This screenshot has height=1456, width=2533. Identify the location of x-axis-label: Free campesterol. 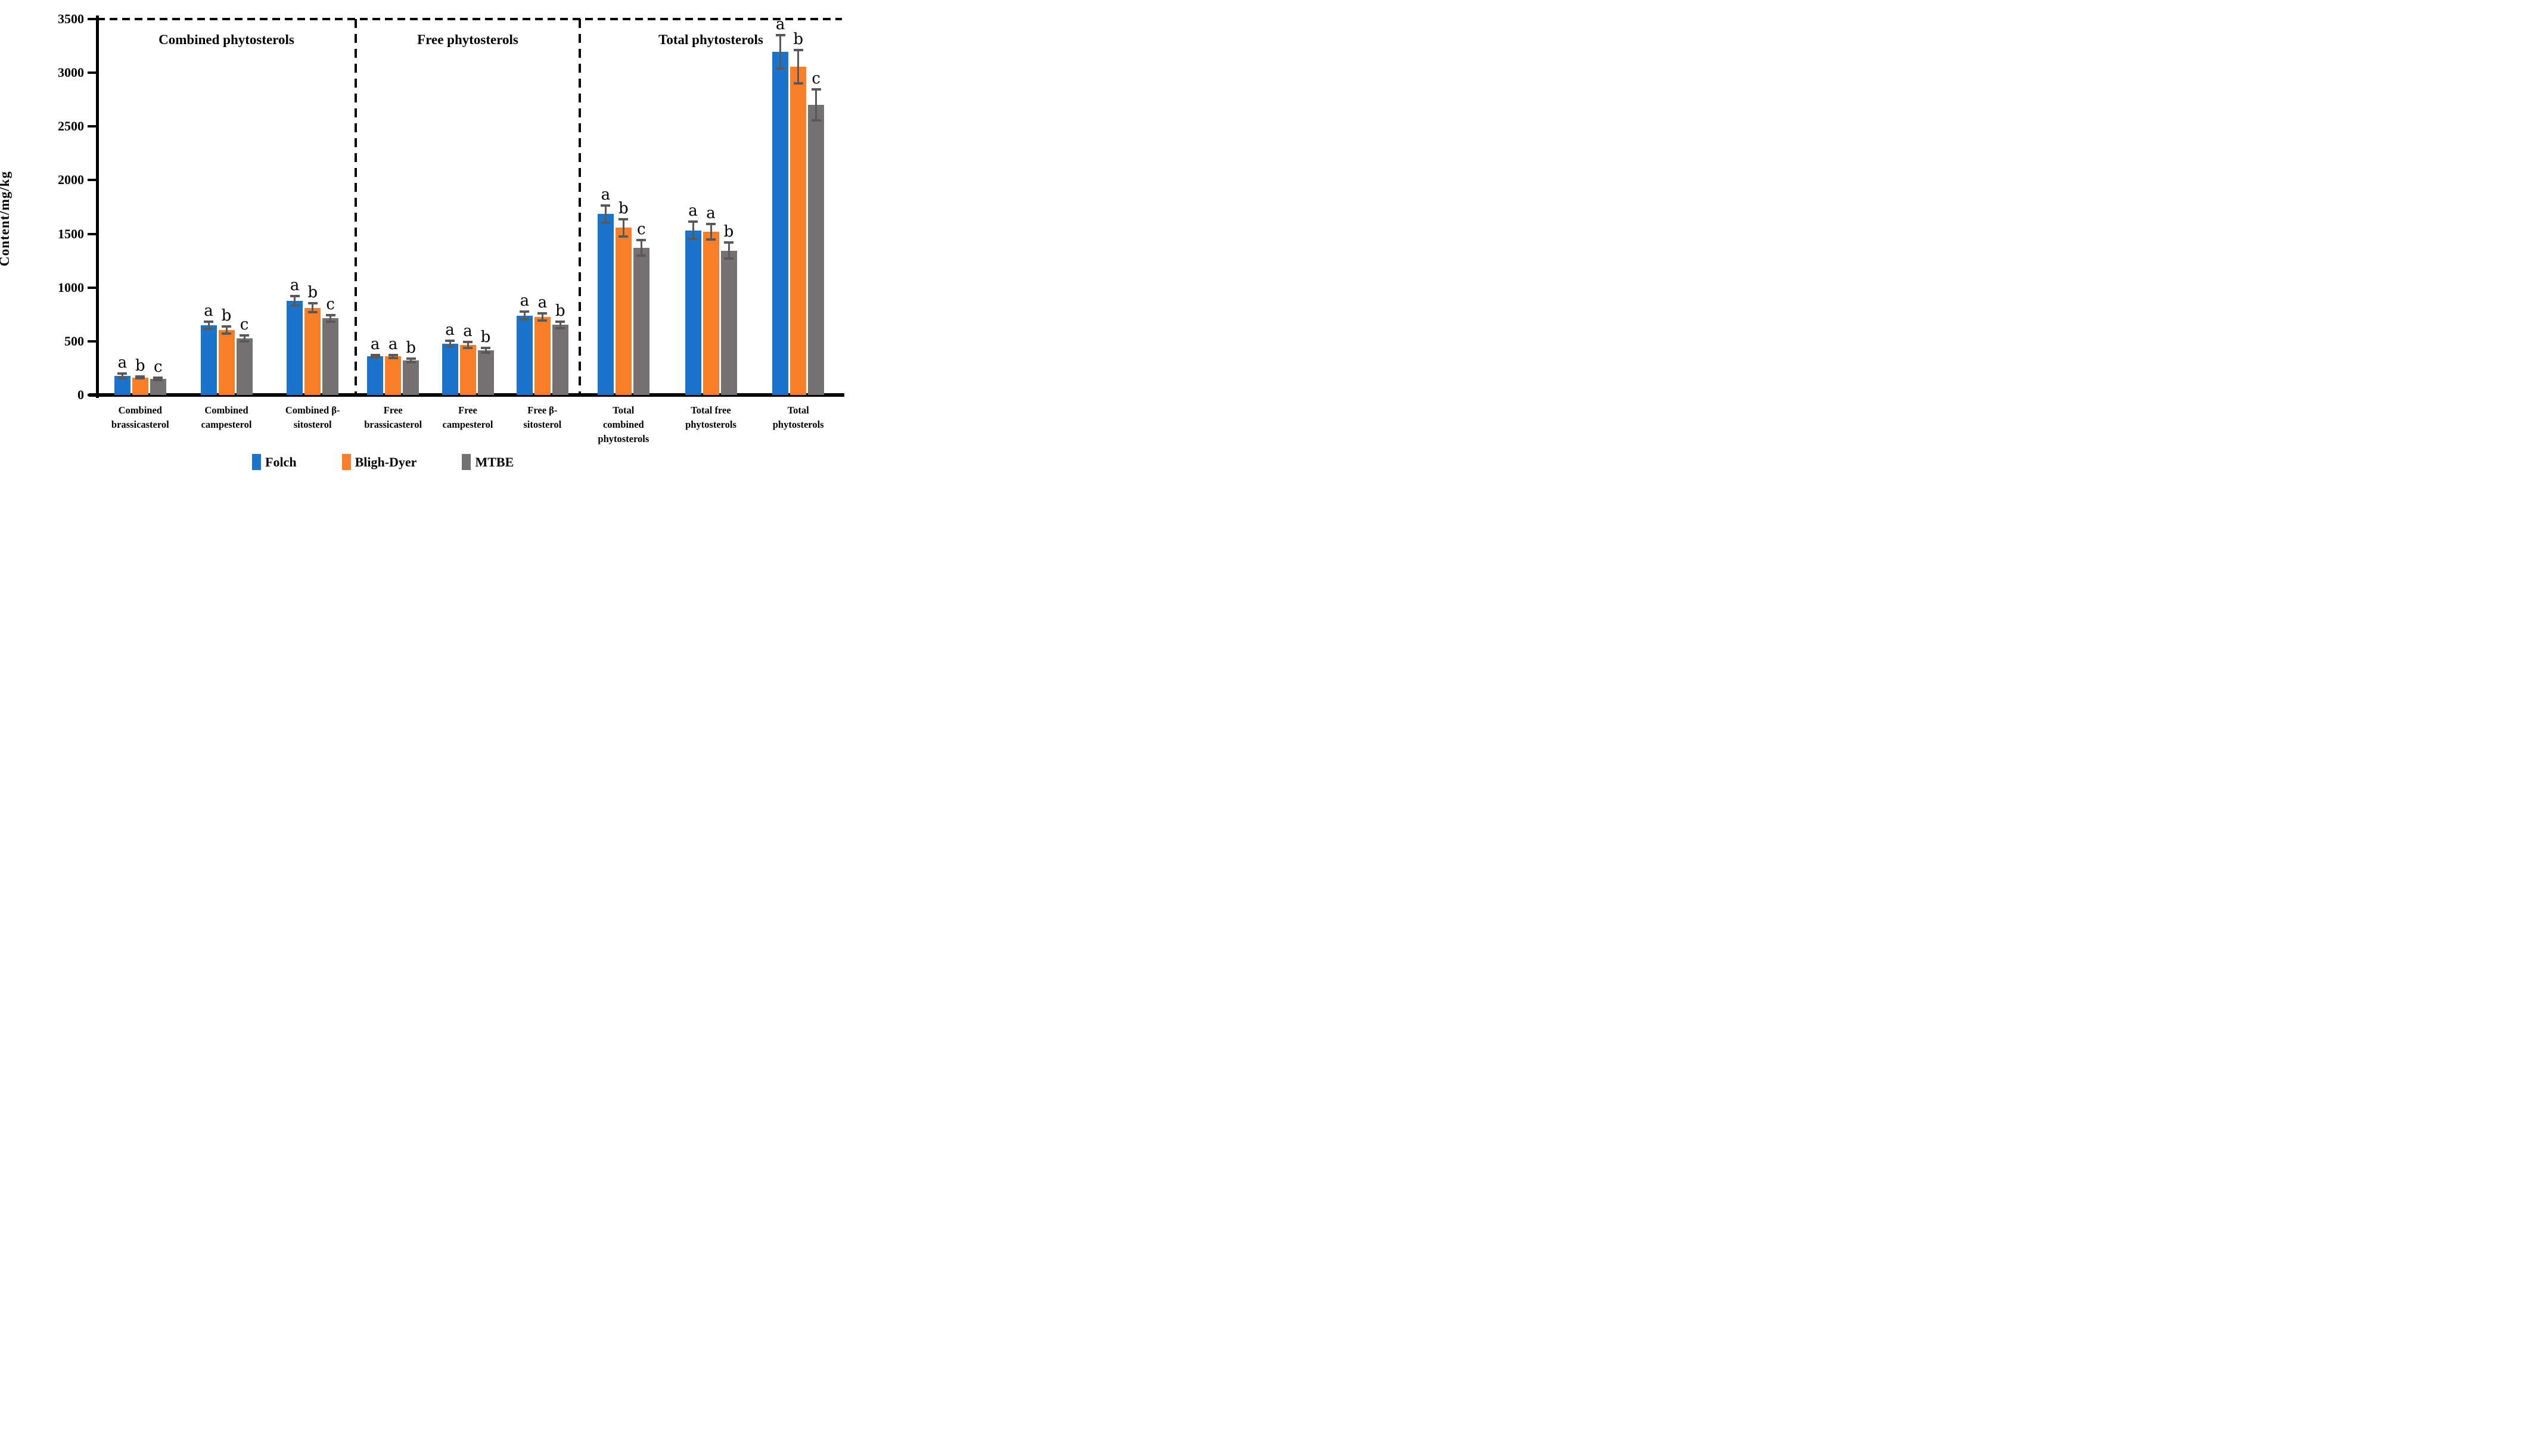
(468, 417).